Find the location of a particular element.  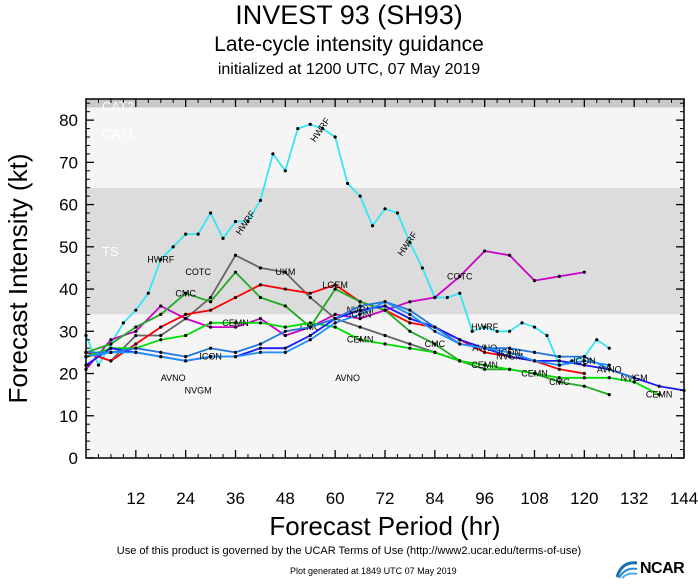

x-tick-label: 24 is located at coordinates (185, 498).